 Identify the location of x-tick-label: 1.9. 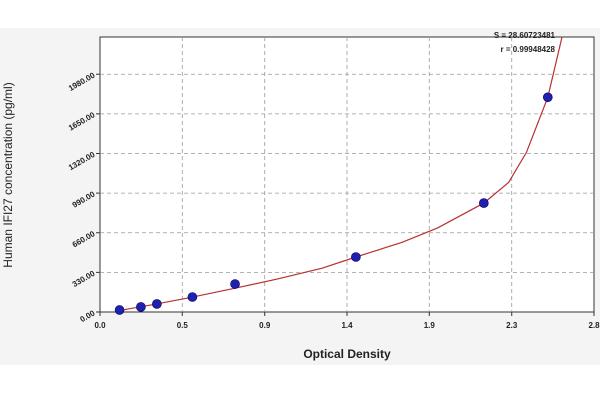
(430, 325).